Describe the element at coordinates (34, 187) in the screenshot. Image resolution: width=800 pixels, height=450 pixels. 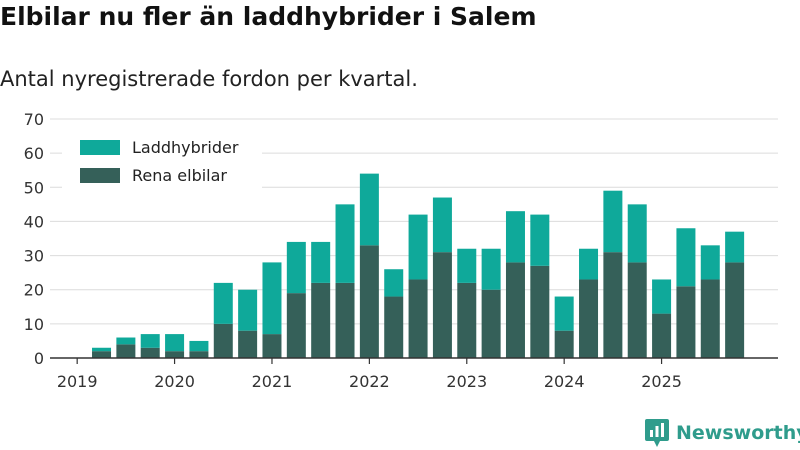
I see `y-tick-label: 50` at that location.